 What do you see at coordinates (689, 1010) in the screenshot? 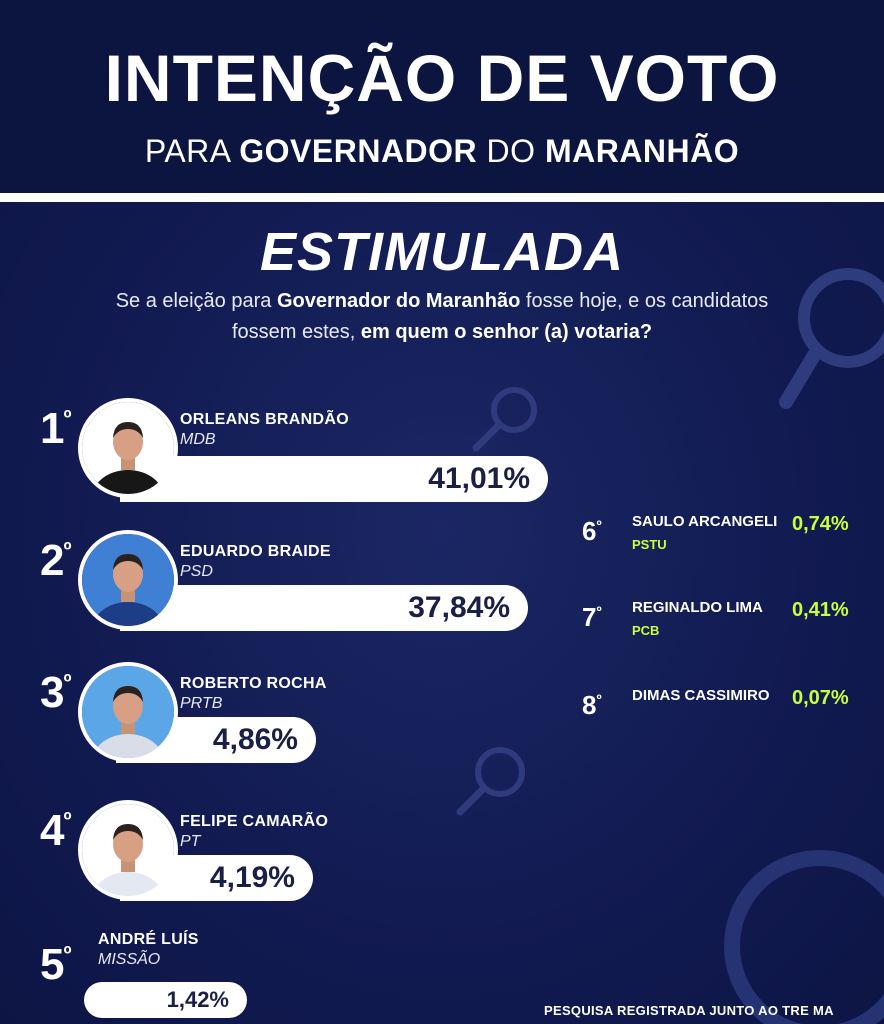
I see `footer-note: PESQUISA REGISTRADA JUNTO AO TRE MA` at bounding box center [689, 1010].